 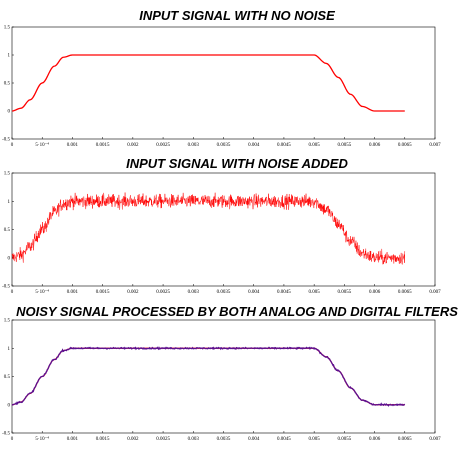 What do you see at coordinates (237, 15) in the screenshot?
I see `panel-title-no-noise: INPUT SIGNAL WITH NO NOISE` at bounding box center [237, 15].